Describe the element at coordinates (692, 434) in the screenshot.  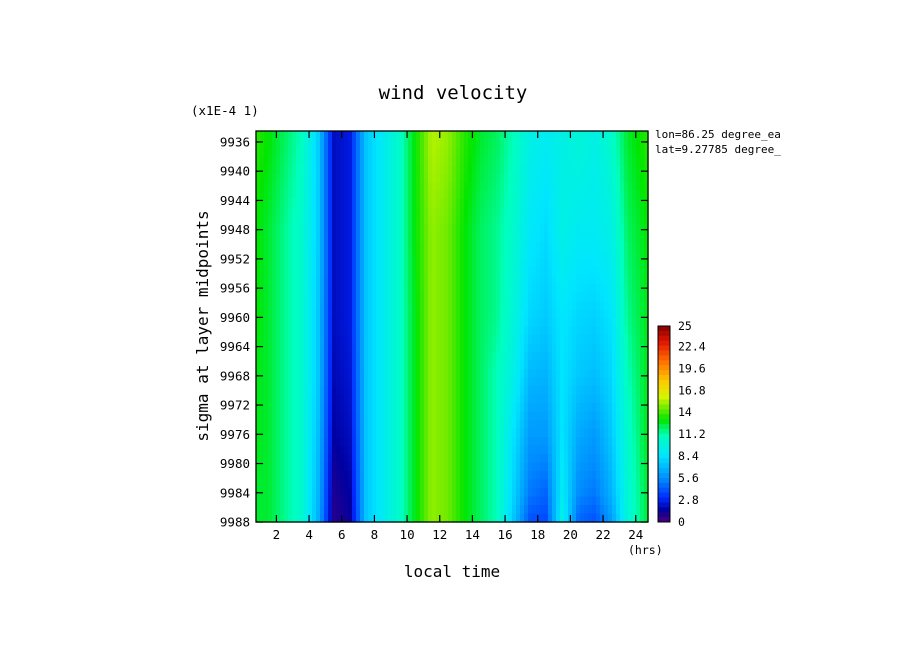
I see `colorbar-tick-label: 11.2` at that location.